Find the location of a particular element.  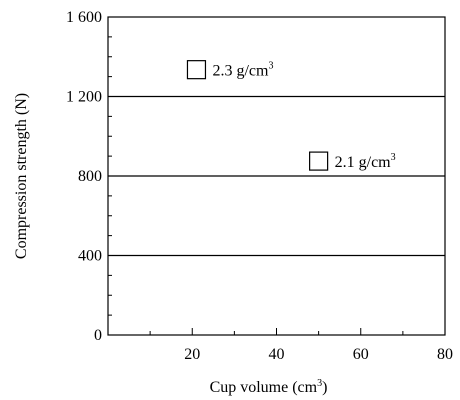

x-tick-label-60: 60 is located at coordinates (361, 354).